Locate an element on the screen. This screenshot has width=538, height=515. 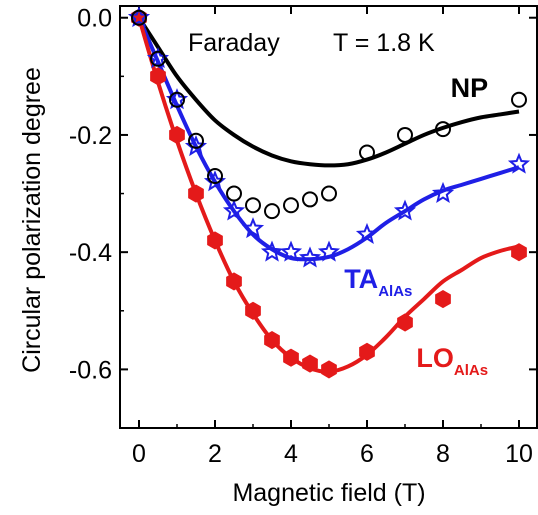
series-label-lo-alas: LOAlAs is located at coordinates (452, 361).